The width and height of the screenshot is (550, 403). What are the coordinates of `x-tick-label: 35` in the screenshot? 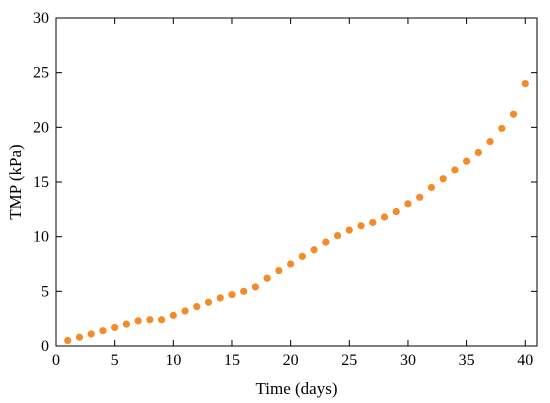 It's located at (467, 360).